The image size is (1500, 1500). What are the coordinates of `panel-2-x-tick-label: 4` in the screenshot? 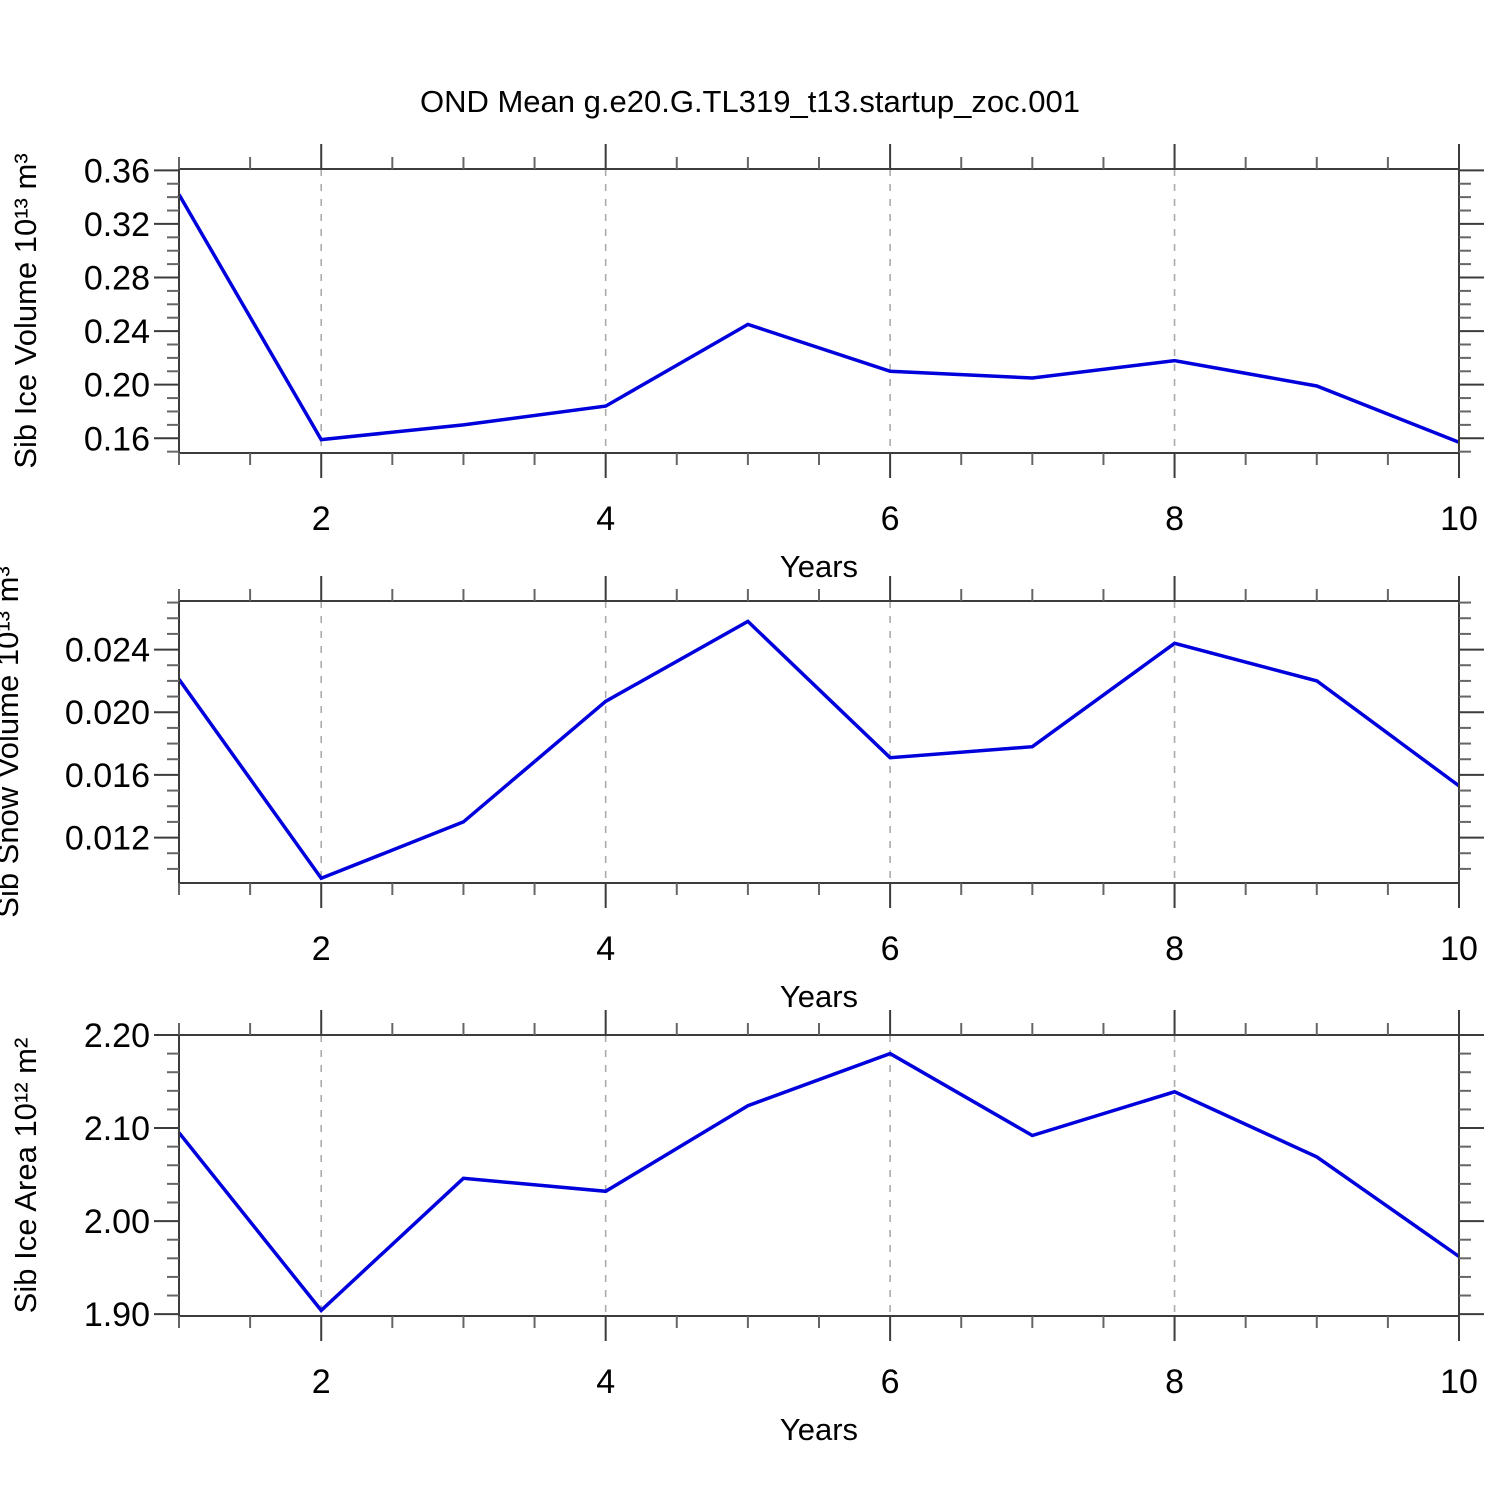 It's located at (605, 949).